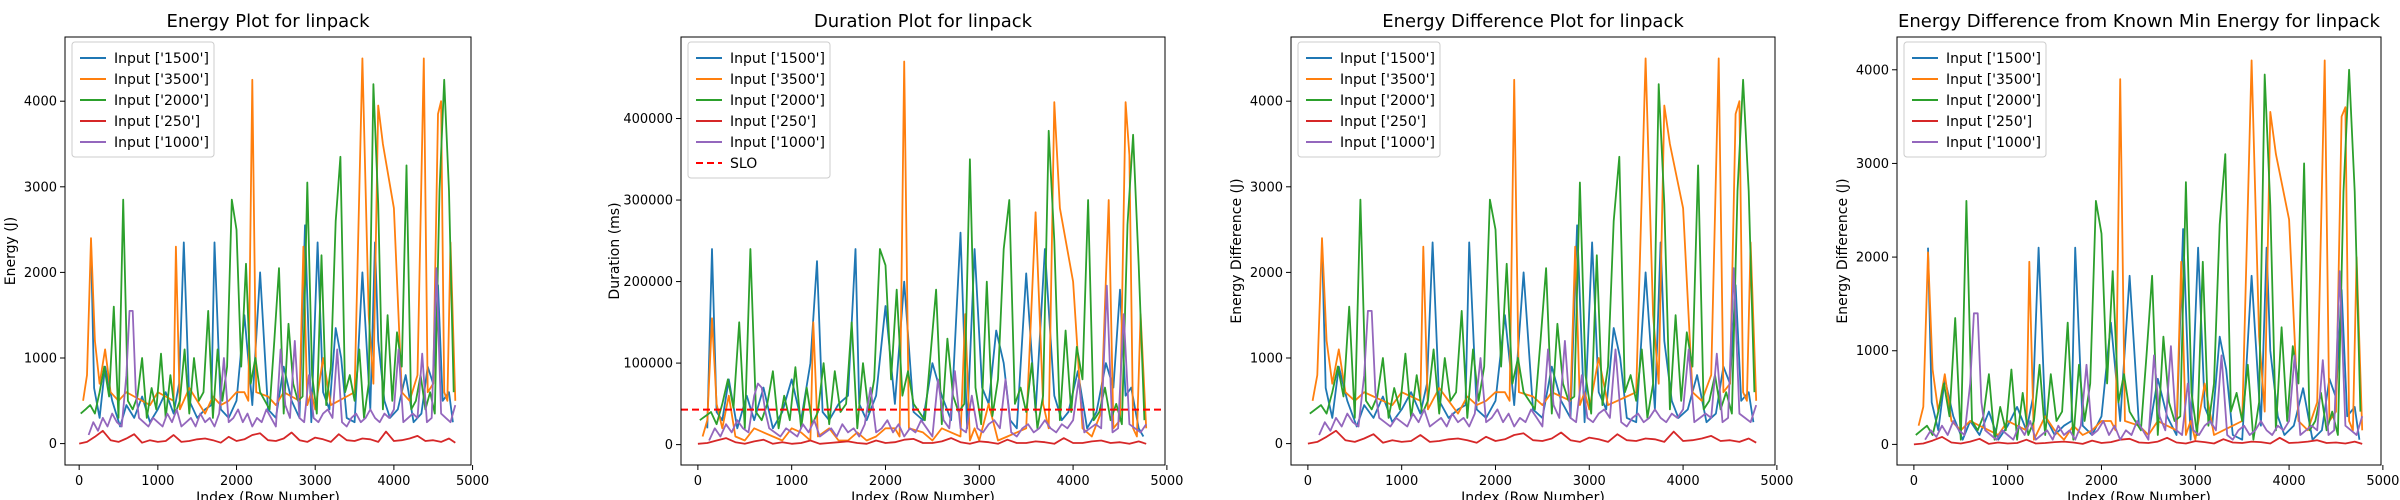  I want to click on axes-frame, so click(268, 251).